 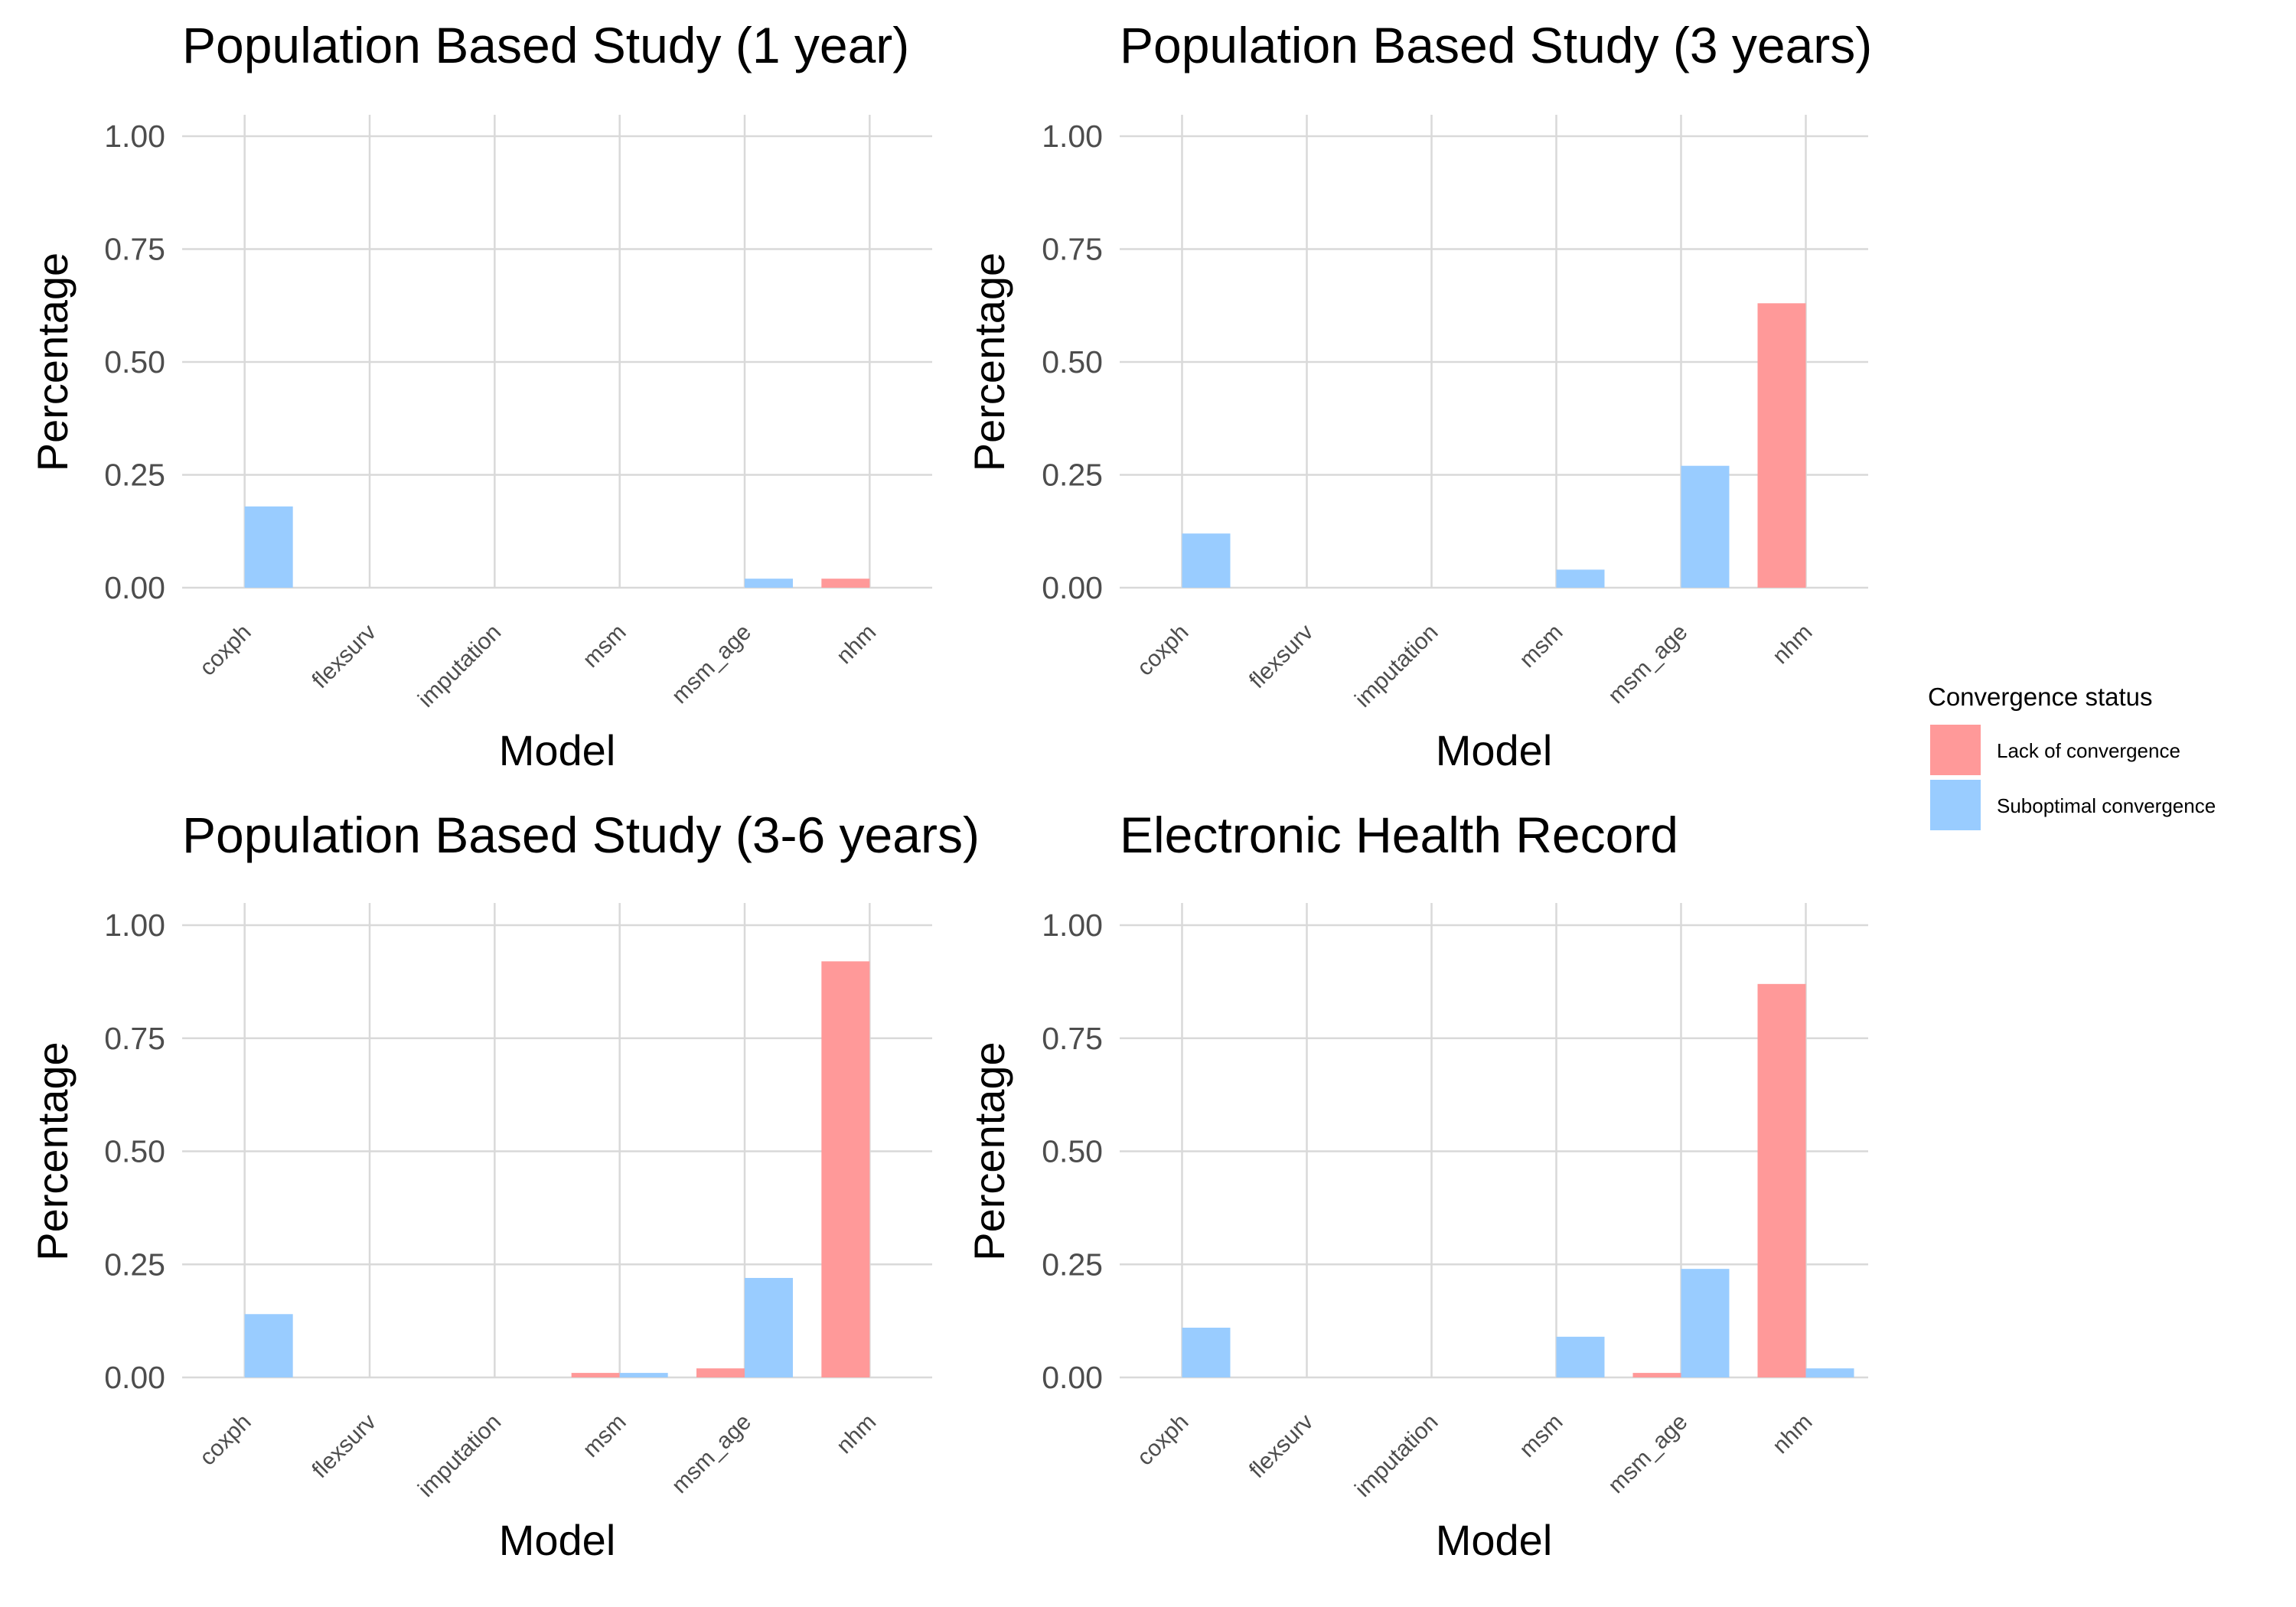 I want to click on legend-swatch-suboptimal-convergence, so click(x=1955, y=805).